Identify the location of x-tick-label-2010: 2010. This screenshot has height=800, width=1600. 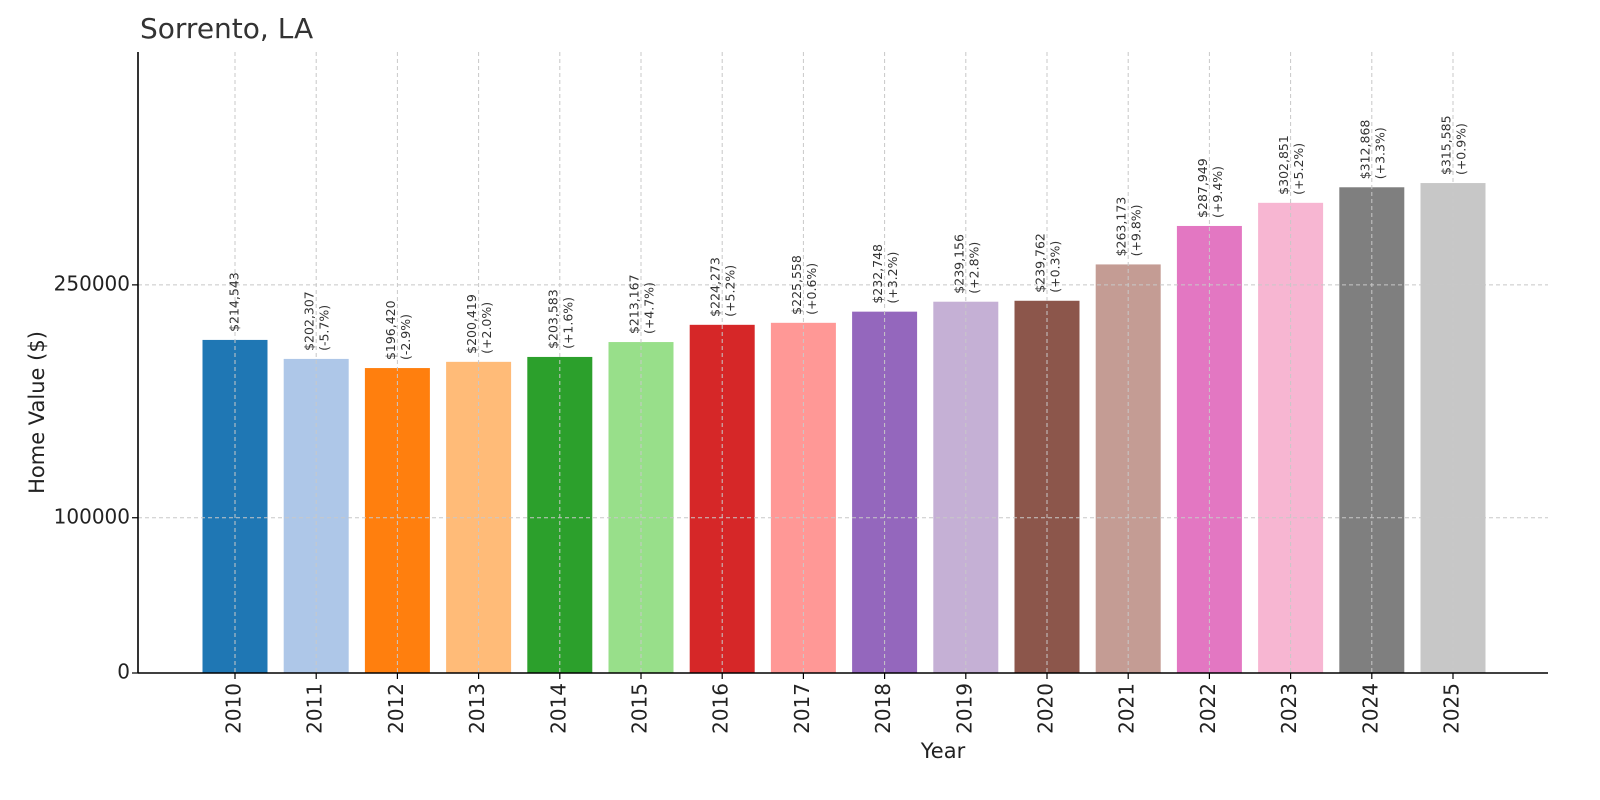
(234, 708).